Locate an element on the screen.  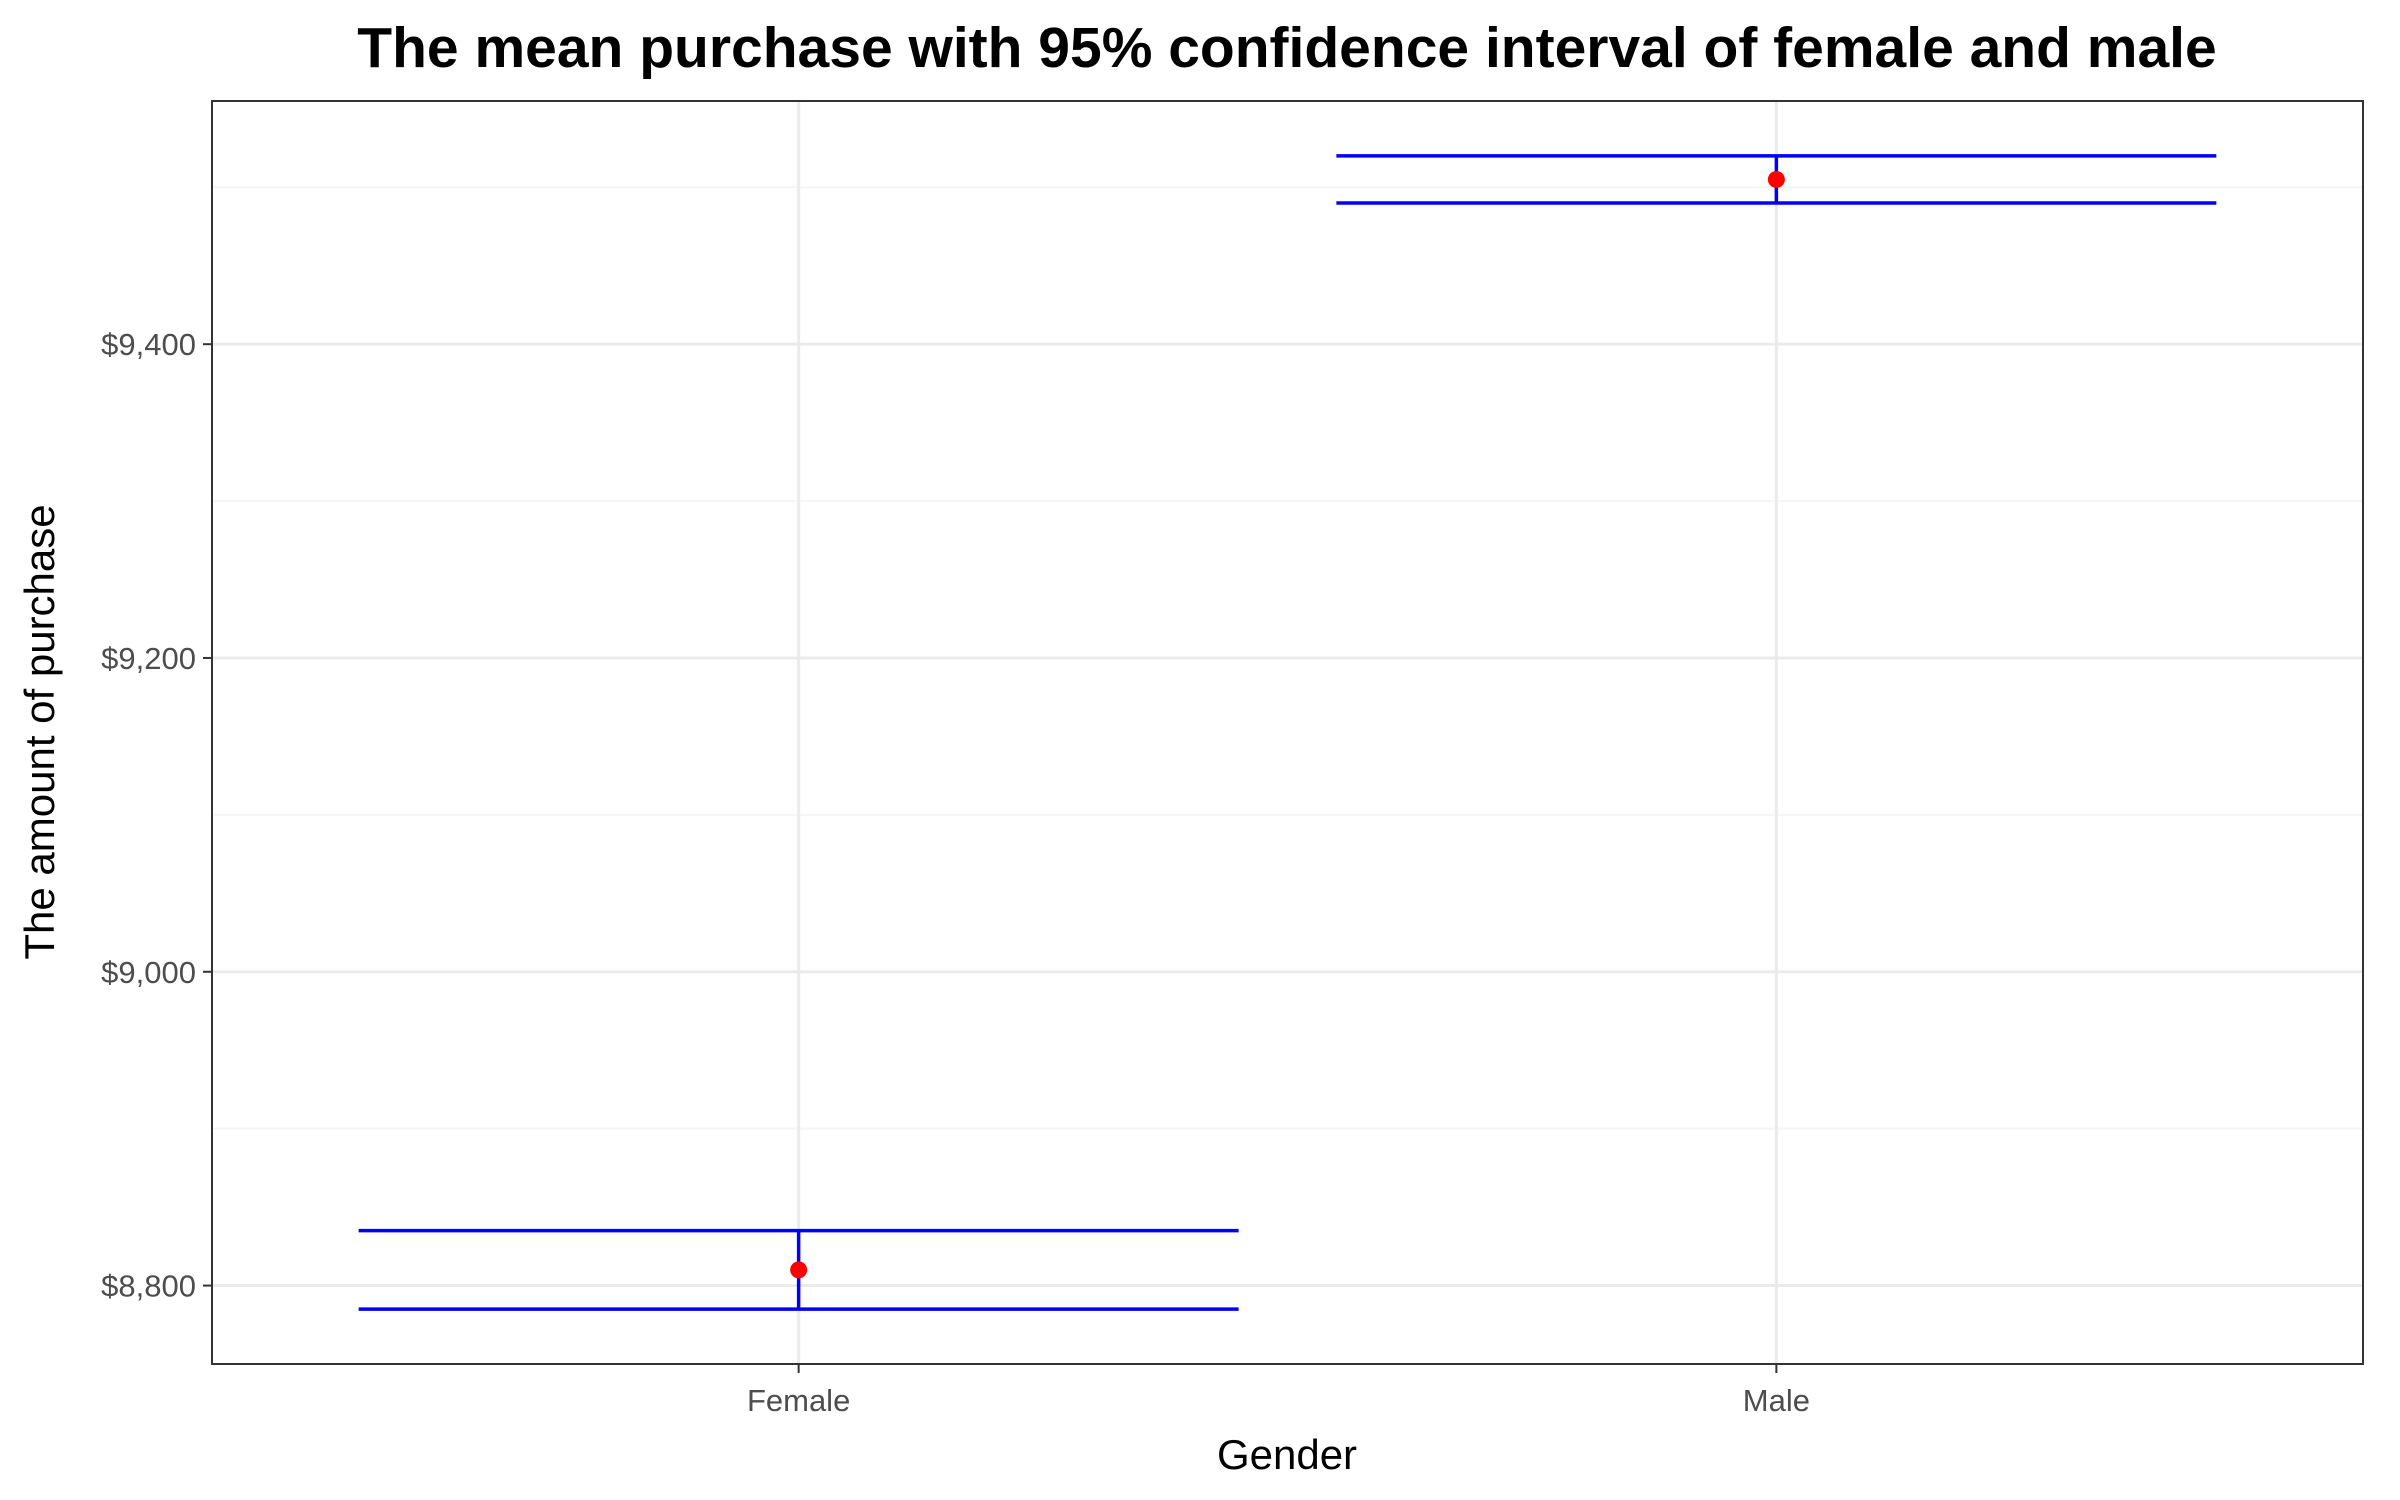
y-tick-label: $8,800 is located at coordinates (148, 1286).